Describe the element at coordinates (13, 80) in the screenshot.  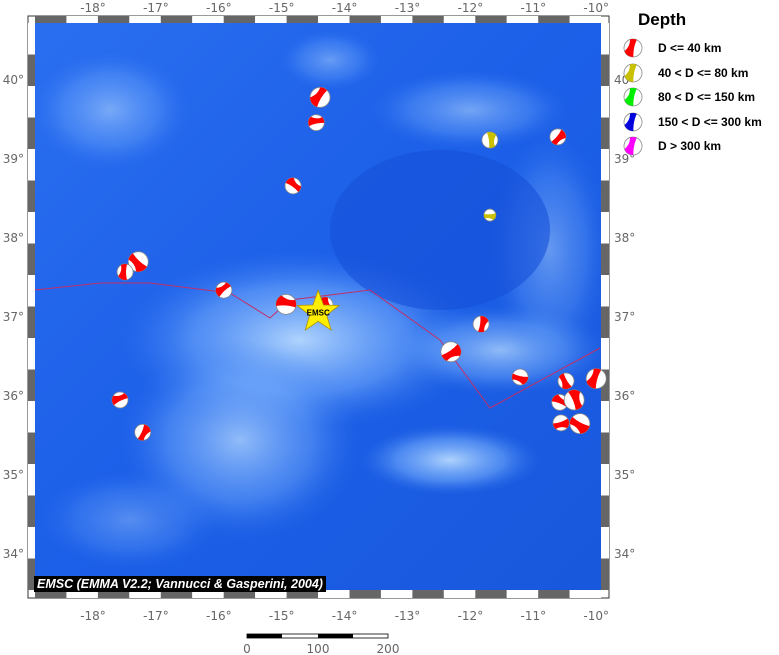
I see `lat-label: 40°` at that location.